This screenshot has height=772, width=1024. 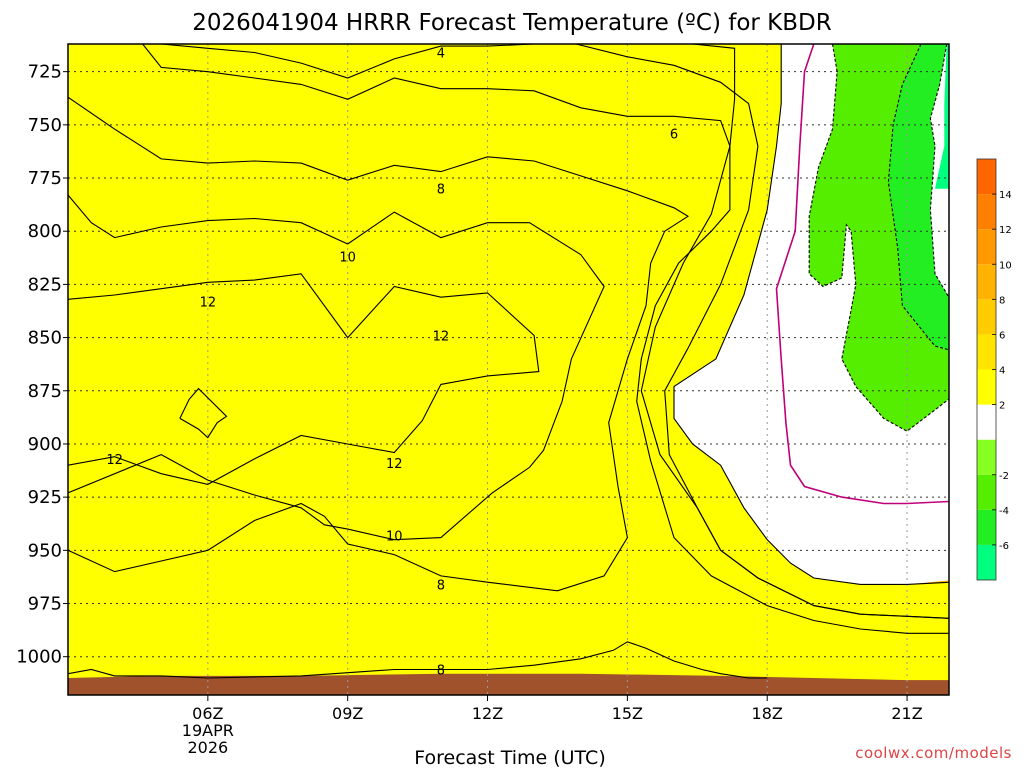 What do you see at coordinates (441, 54) in the screenshot?
I see `contour-label: 4` at bounding box center [441, 54].